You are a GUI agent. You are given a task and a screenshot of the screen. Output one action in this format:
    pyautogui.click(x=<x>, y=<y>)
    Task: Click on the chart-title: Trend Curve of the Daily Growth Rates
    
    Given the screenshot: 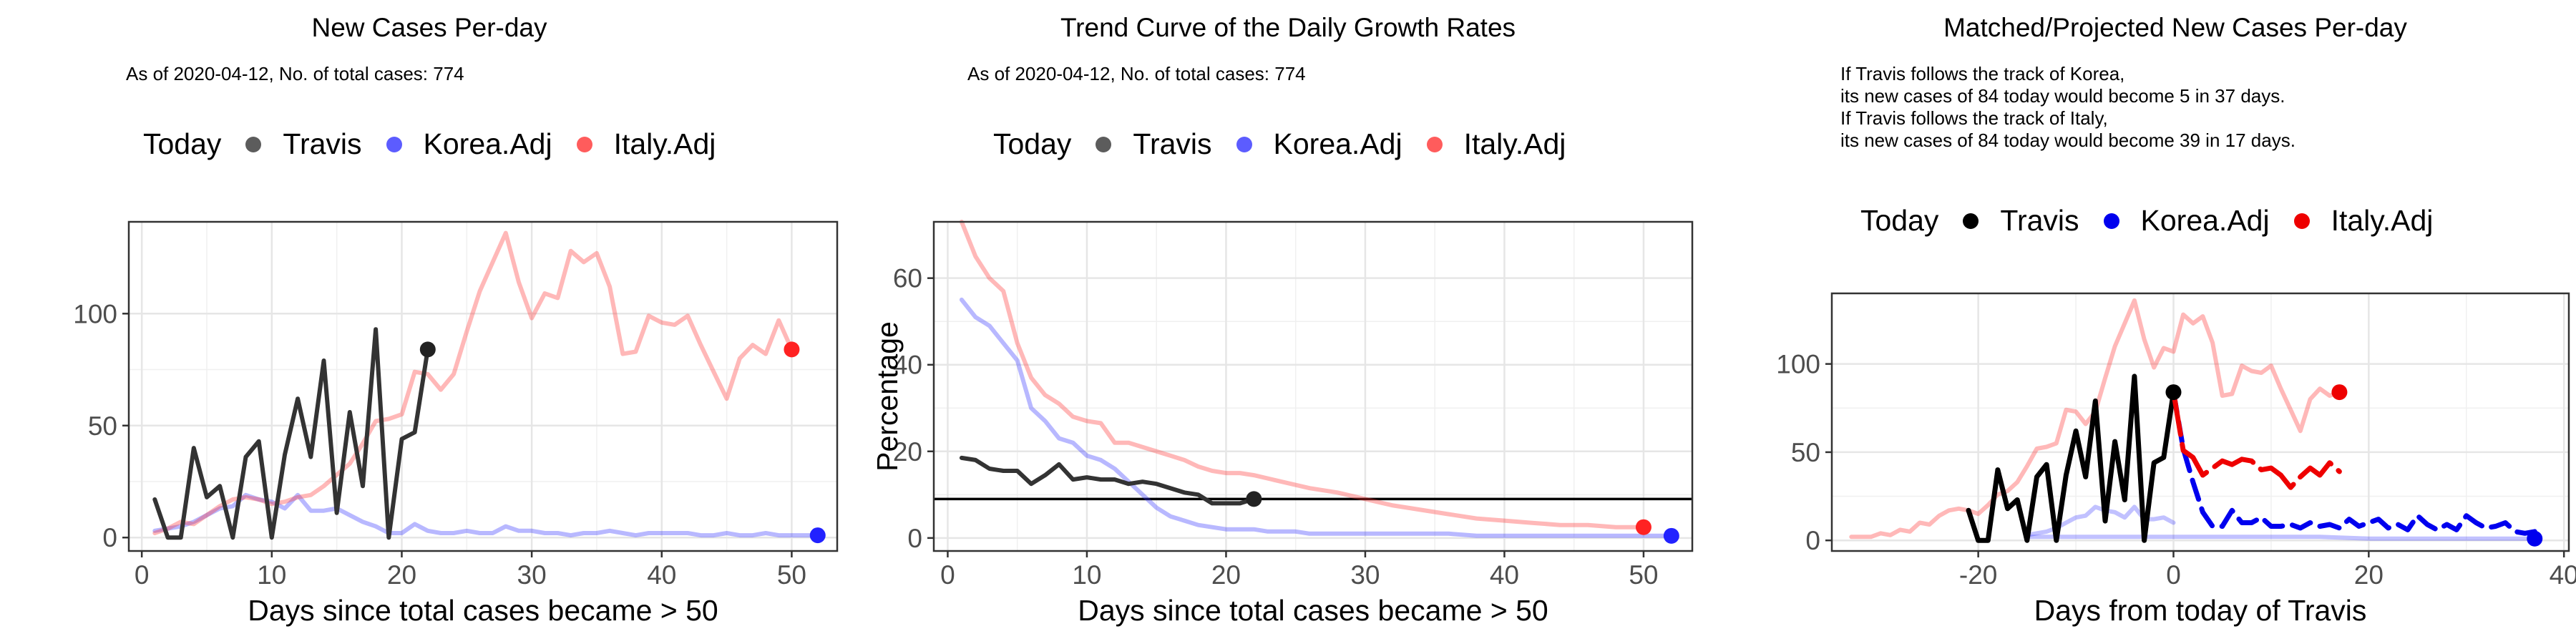 What is the action you would take?
    pyautogui.click(x=1288, y=27)
    